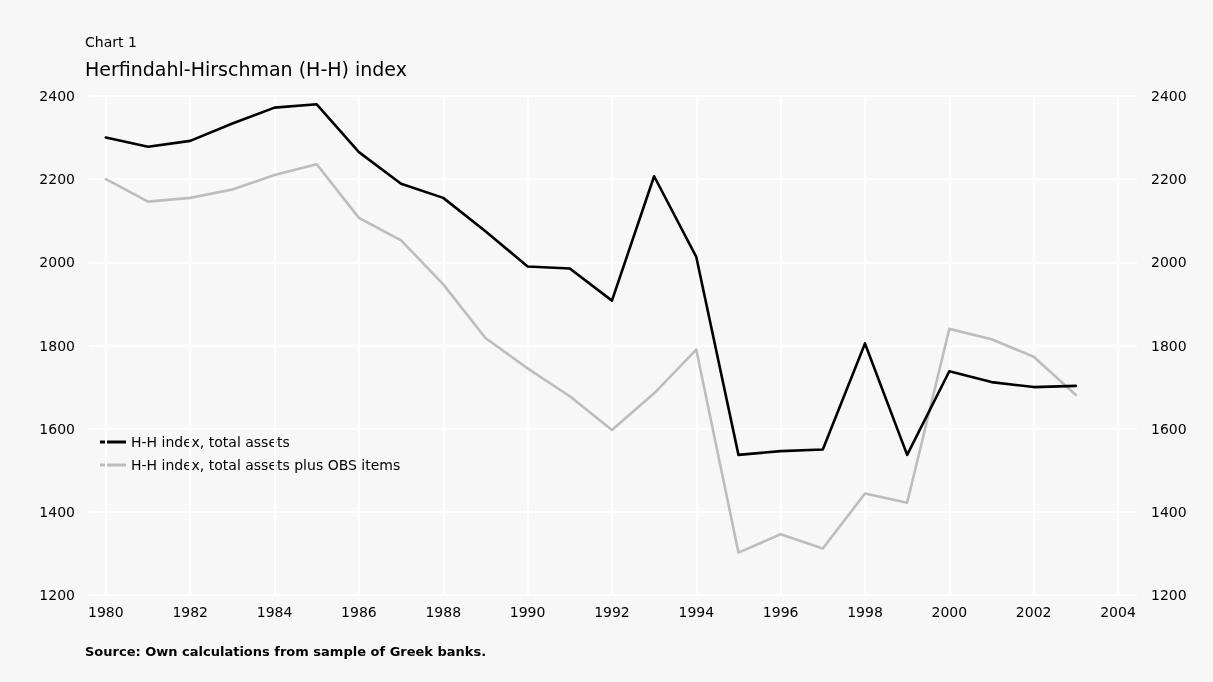 Image resolution: width=1213 pixels, height=682 pixels. What do you see at coordinates (443, 612) in the screenshot?
I see `x-tick-label: 1988` at bounding box center [443, 612].